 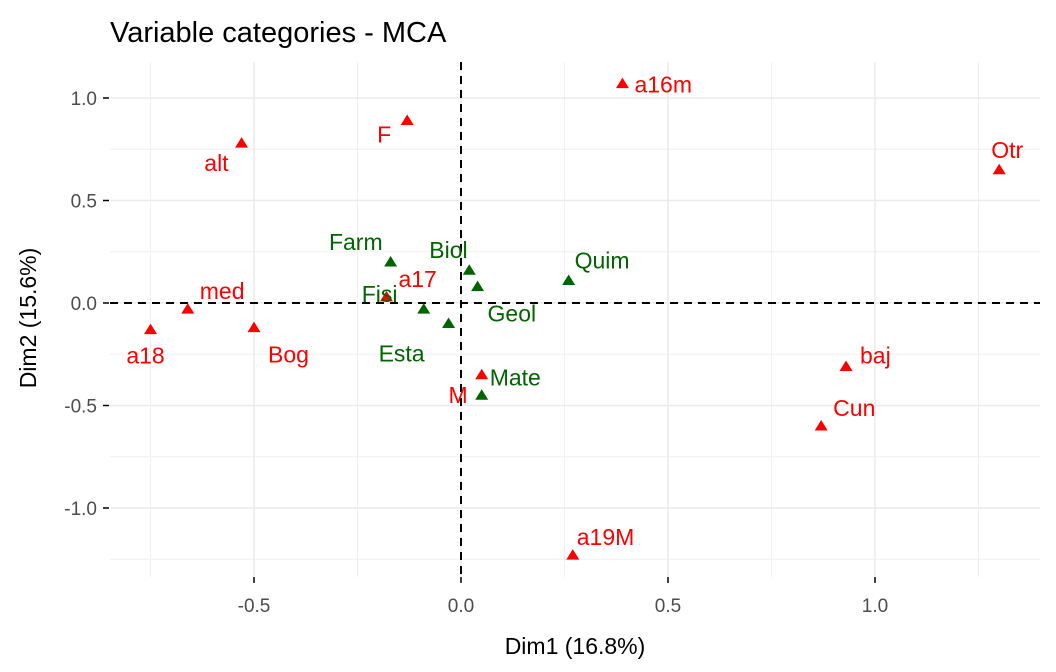 I want to click on point-label: M, so click(x=458, y=395).